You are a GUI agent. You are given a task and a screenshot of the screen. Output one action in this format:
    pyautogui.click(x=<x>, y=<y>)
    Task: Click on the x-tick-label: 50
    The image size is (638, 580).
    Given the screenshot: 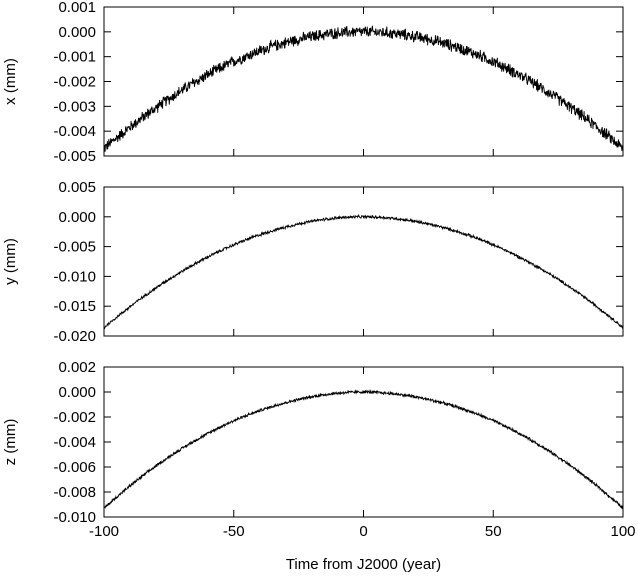 What is the action you would take?
    pyautogui.click(x=493, y=531)
    